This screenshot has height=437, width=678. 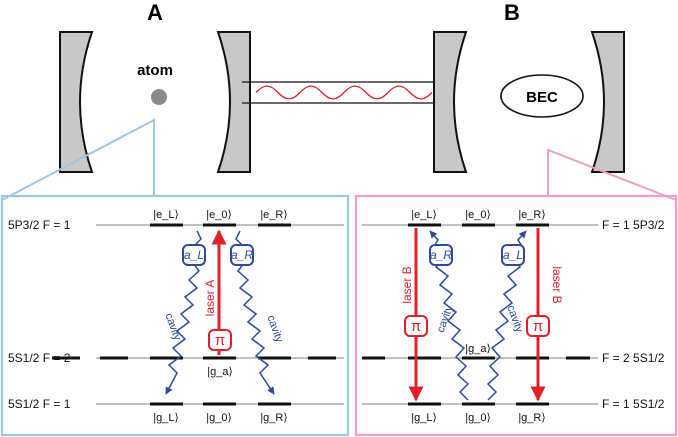 I want to click on pi-label-b-right: π, so click(x=538, y=326).